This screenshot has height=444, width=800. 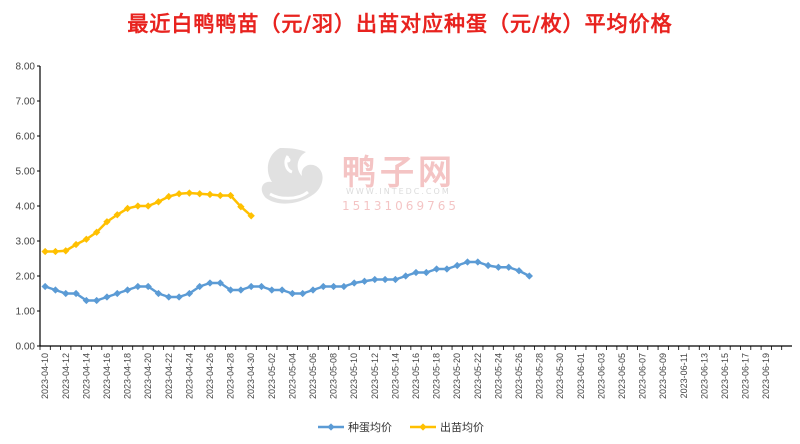 What do you see at coordinates (400, 206) in the screenshot?
I see `watermark-phone: 15131069765` at bounding box center [400, 206].